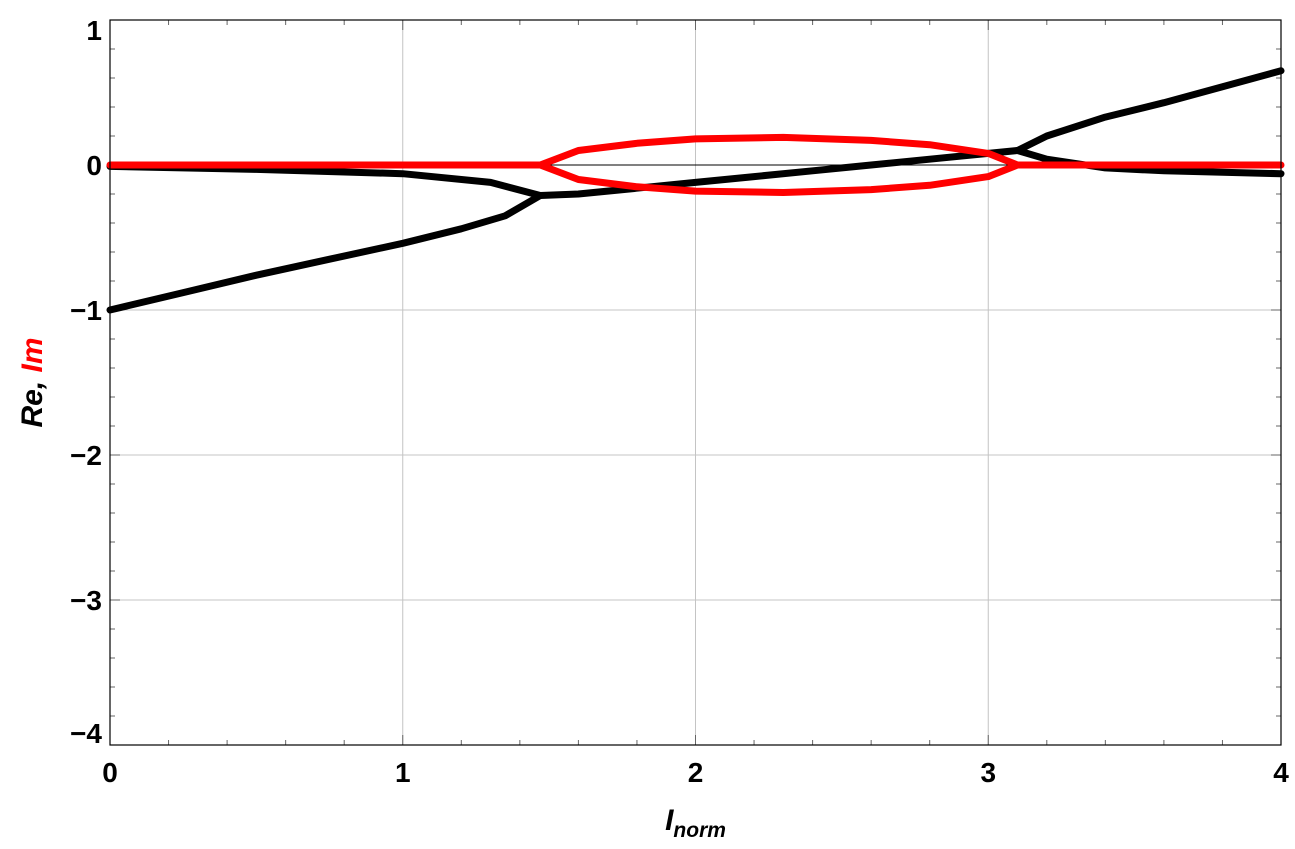 Image resolution: width=1295 pixels, height=849 pixels. I want to click on x-axis-title-subscript: norm, so click(699, 830).